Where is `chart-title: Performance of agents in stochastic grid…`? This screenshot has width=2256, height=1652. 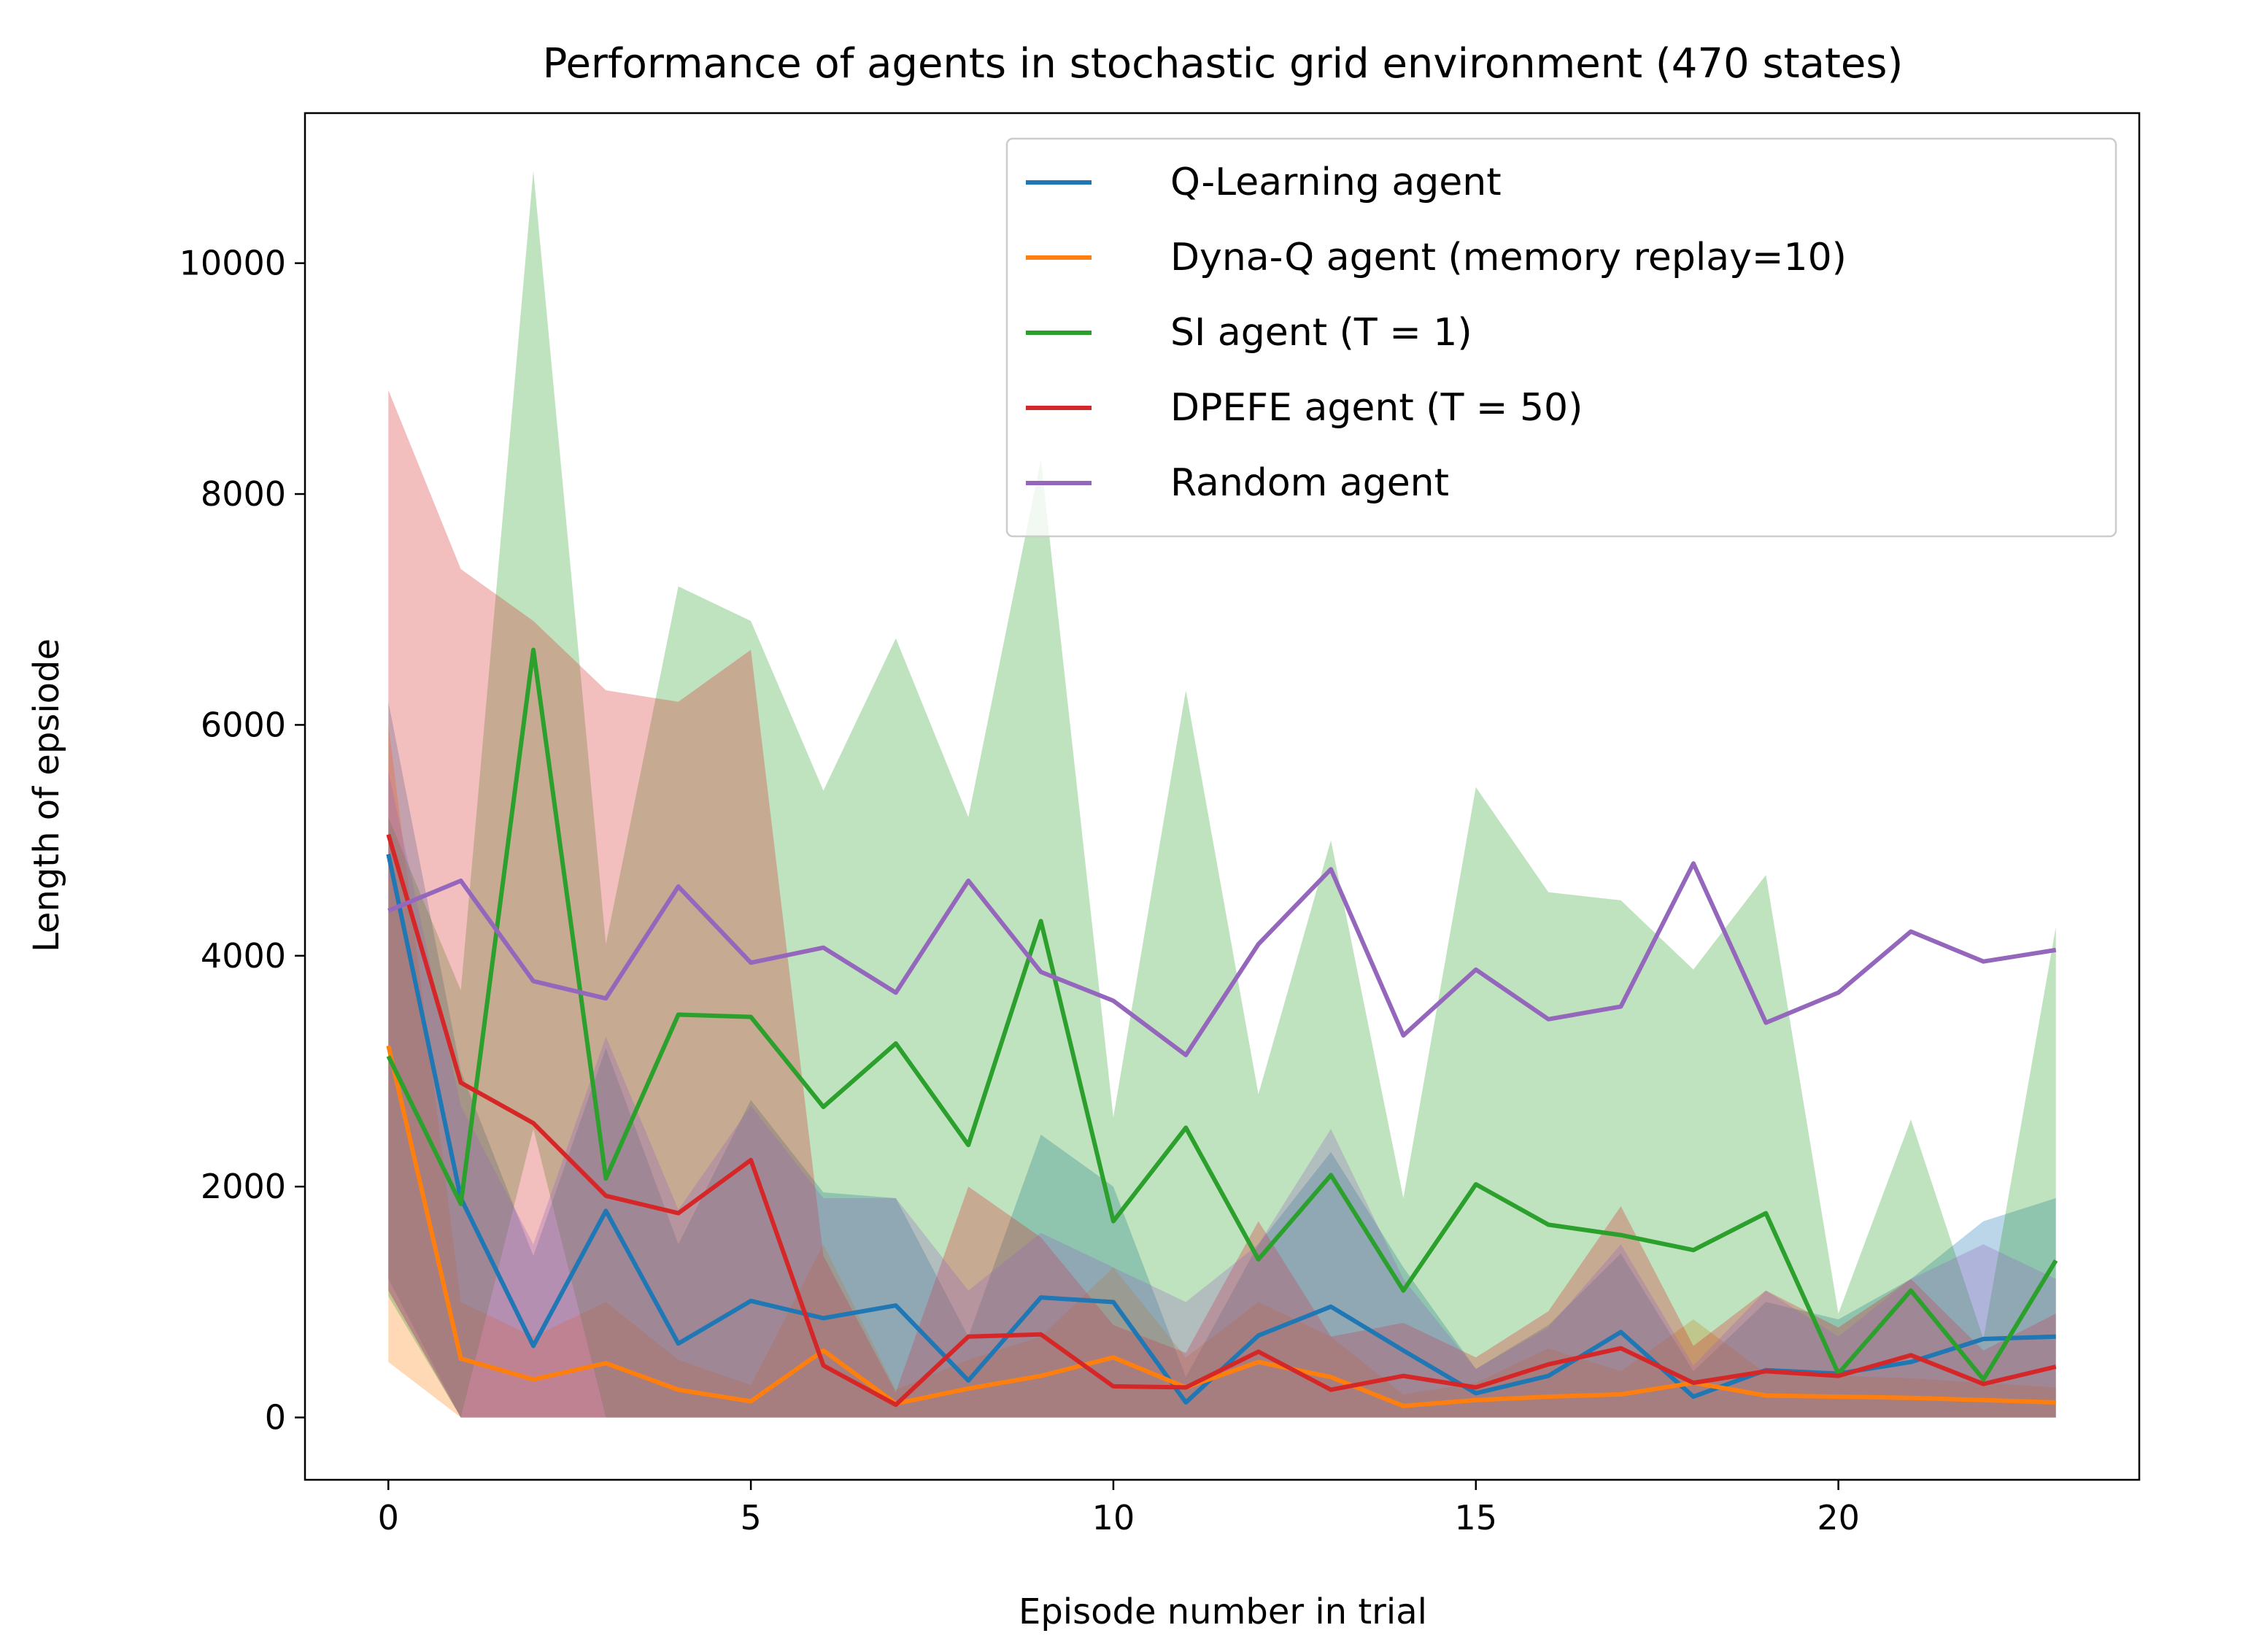 chart-title: Performance of agents in stochastic grid… is located at coordinates (1223, 64).